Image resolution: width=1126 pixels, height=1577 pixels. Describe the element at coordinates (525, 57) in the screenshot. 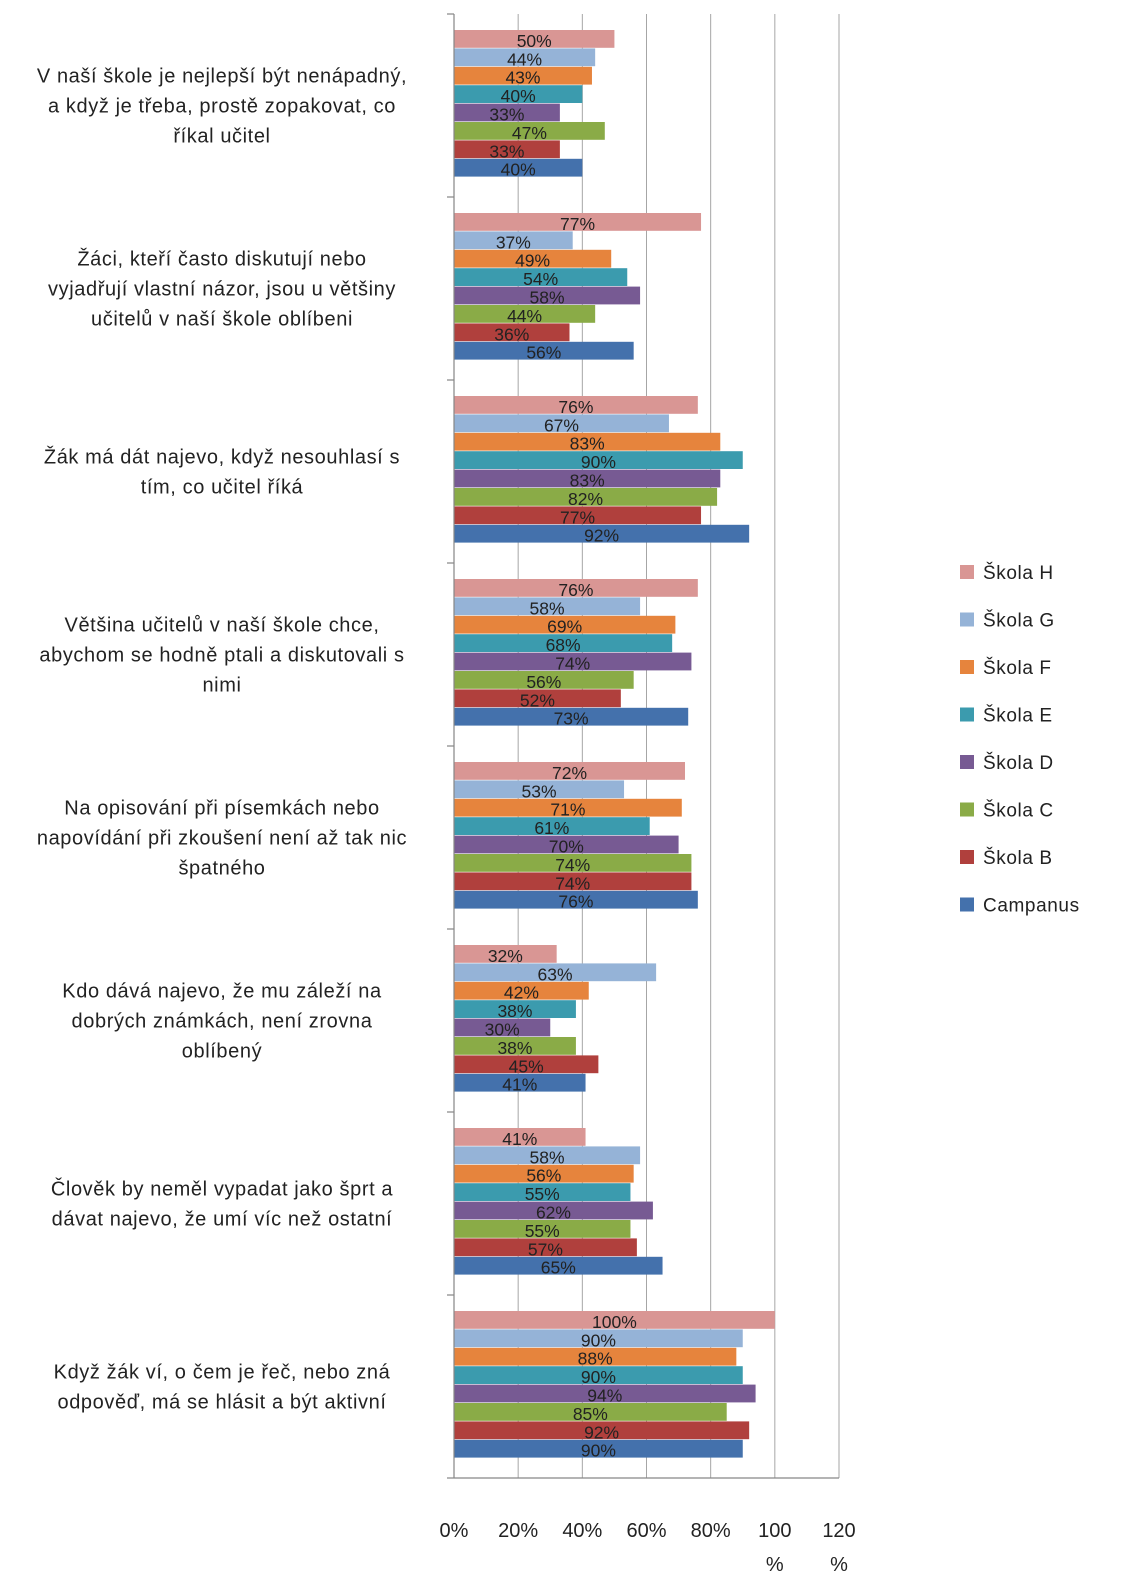

I see `bar-škola-g-1` at that location.